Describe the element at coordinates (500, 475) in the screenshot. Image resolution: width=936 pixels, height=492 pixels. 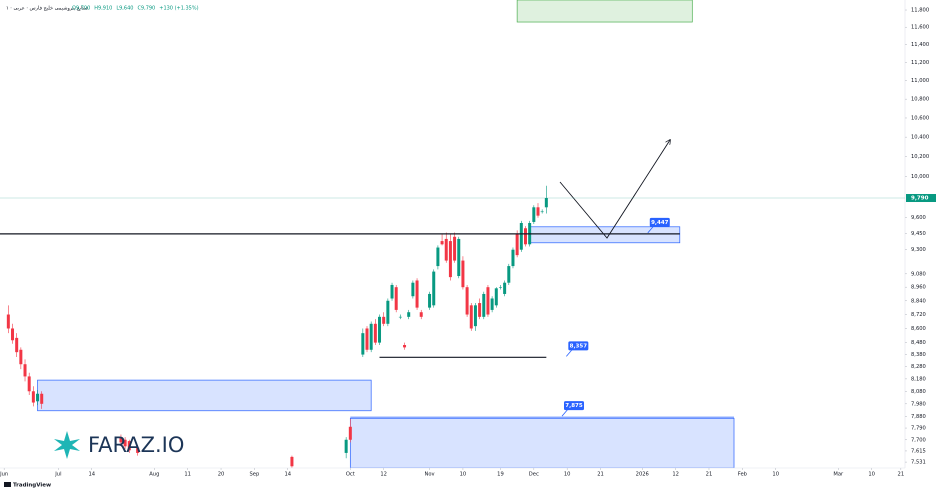
I see `x-tick-label: 19` at that location.